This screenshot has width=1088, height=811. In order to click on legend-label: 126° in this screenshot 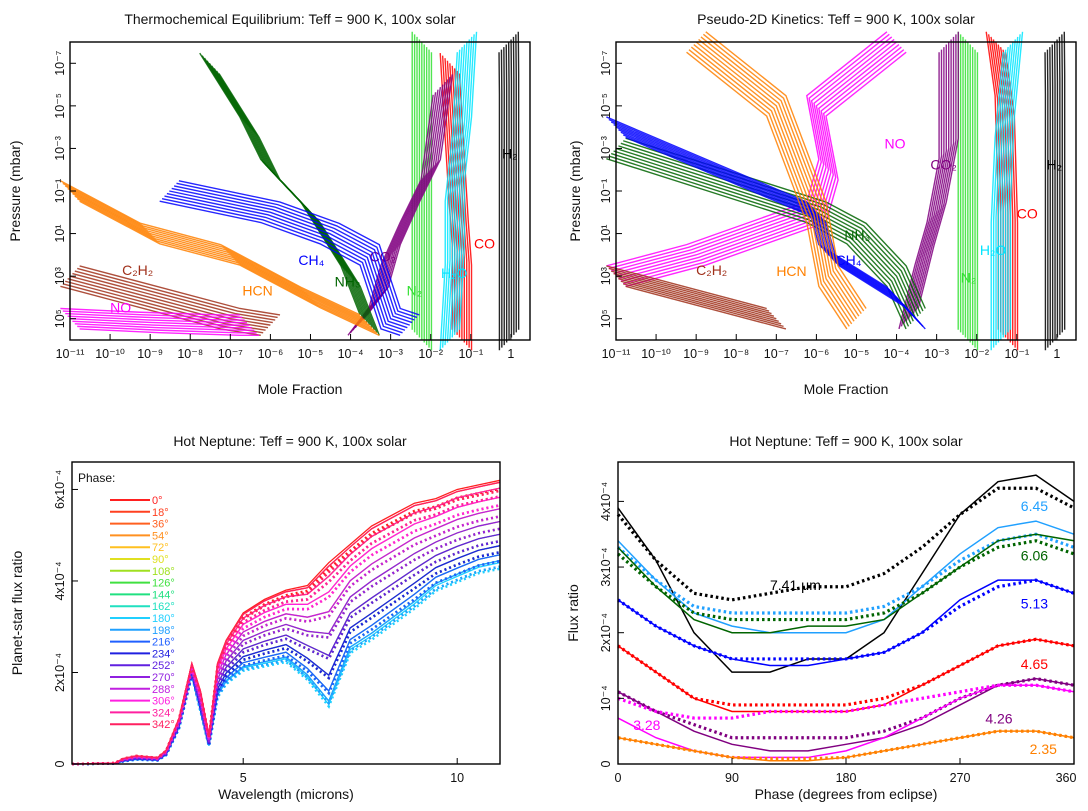, I will do `click(163, 584)`.